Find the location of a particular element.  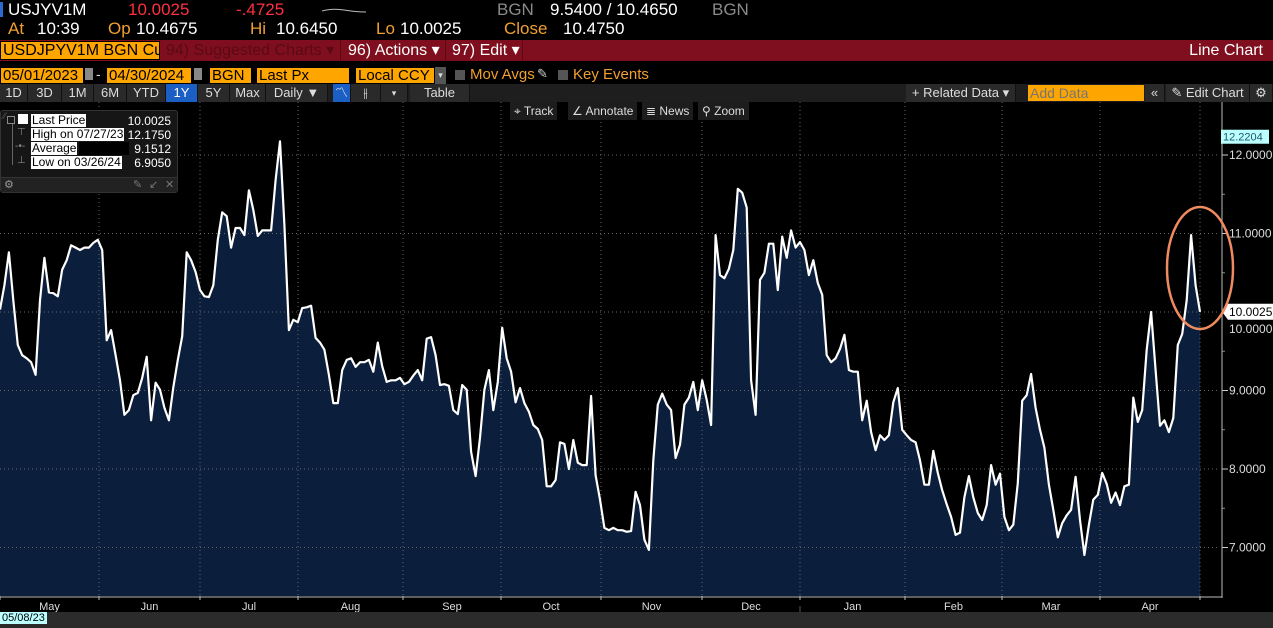

period-3d: 3D is located at coordinates (45, 93).